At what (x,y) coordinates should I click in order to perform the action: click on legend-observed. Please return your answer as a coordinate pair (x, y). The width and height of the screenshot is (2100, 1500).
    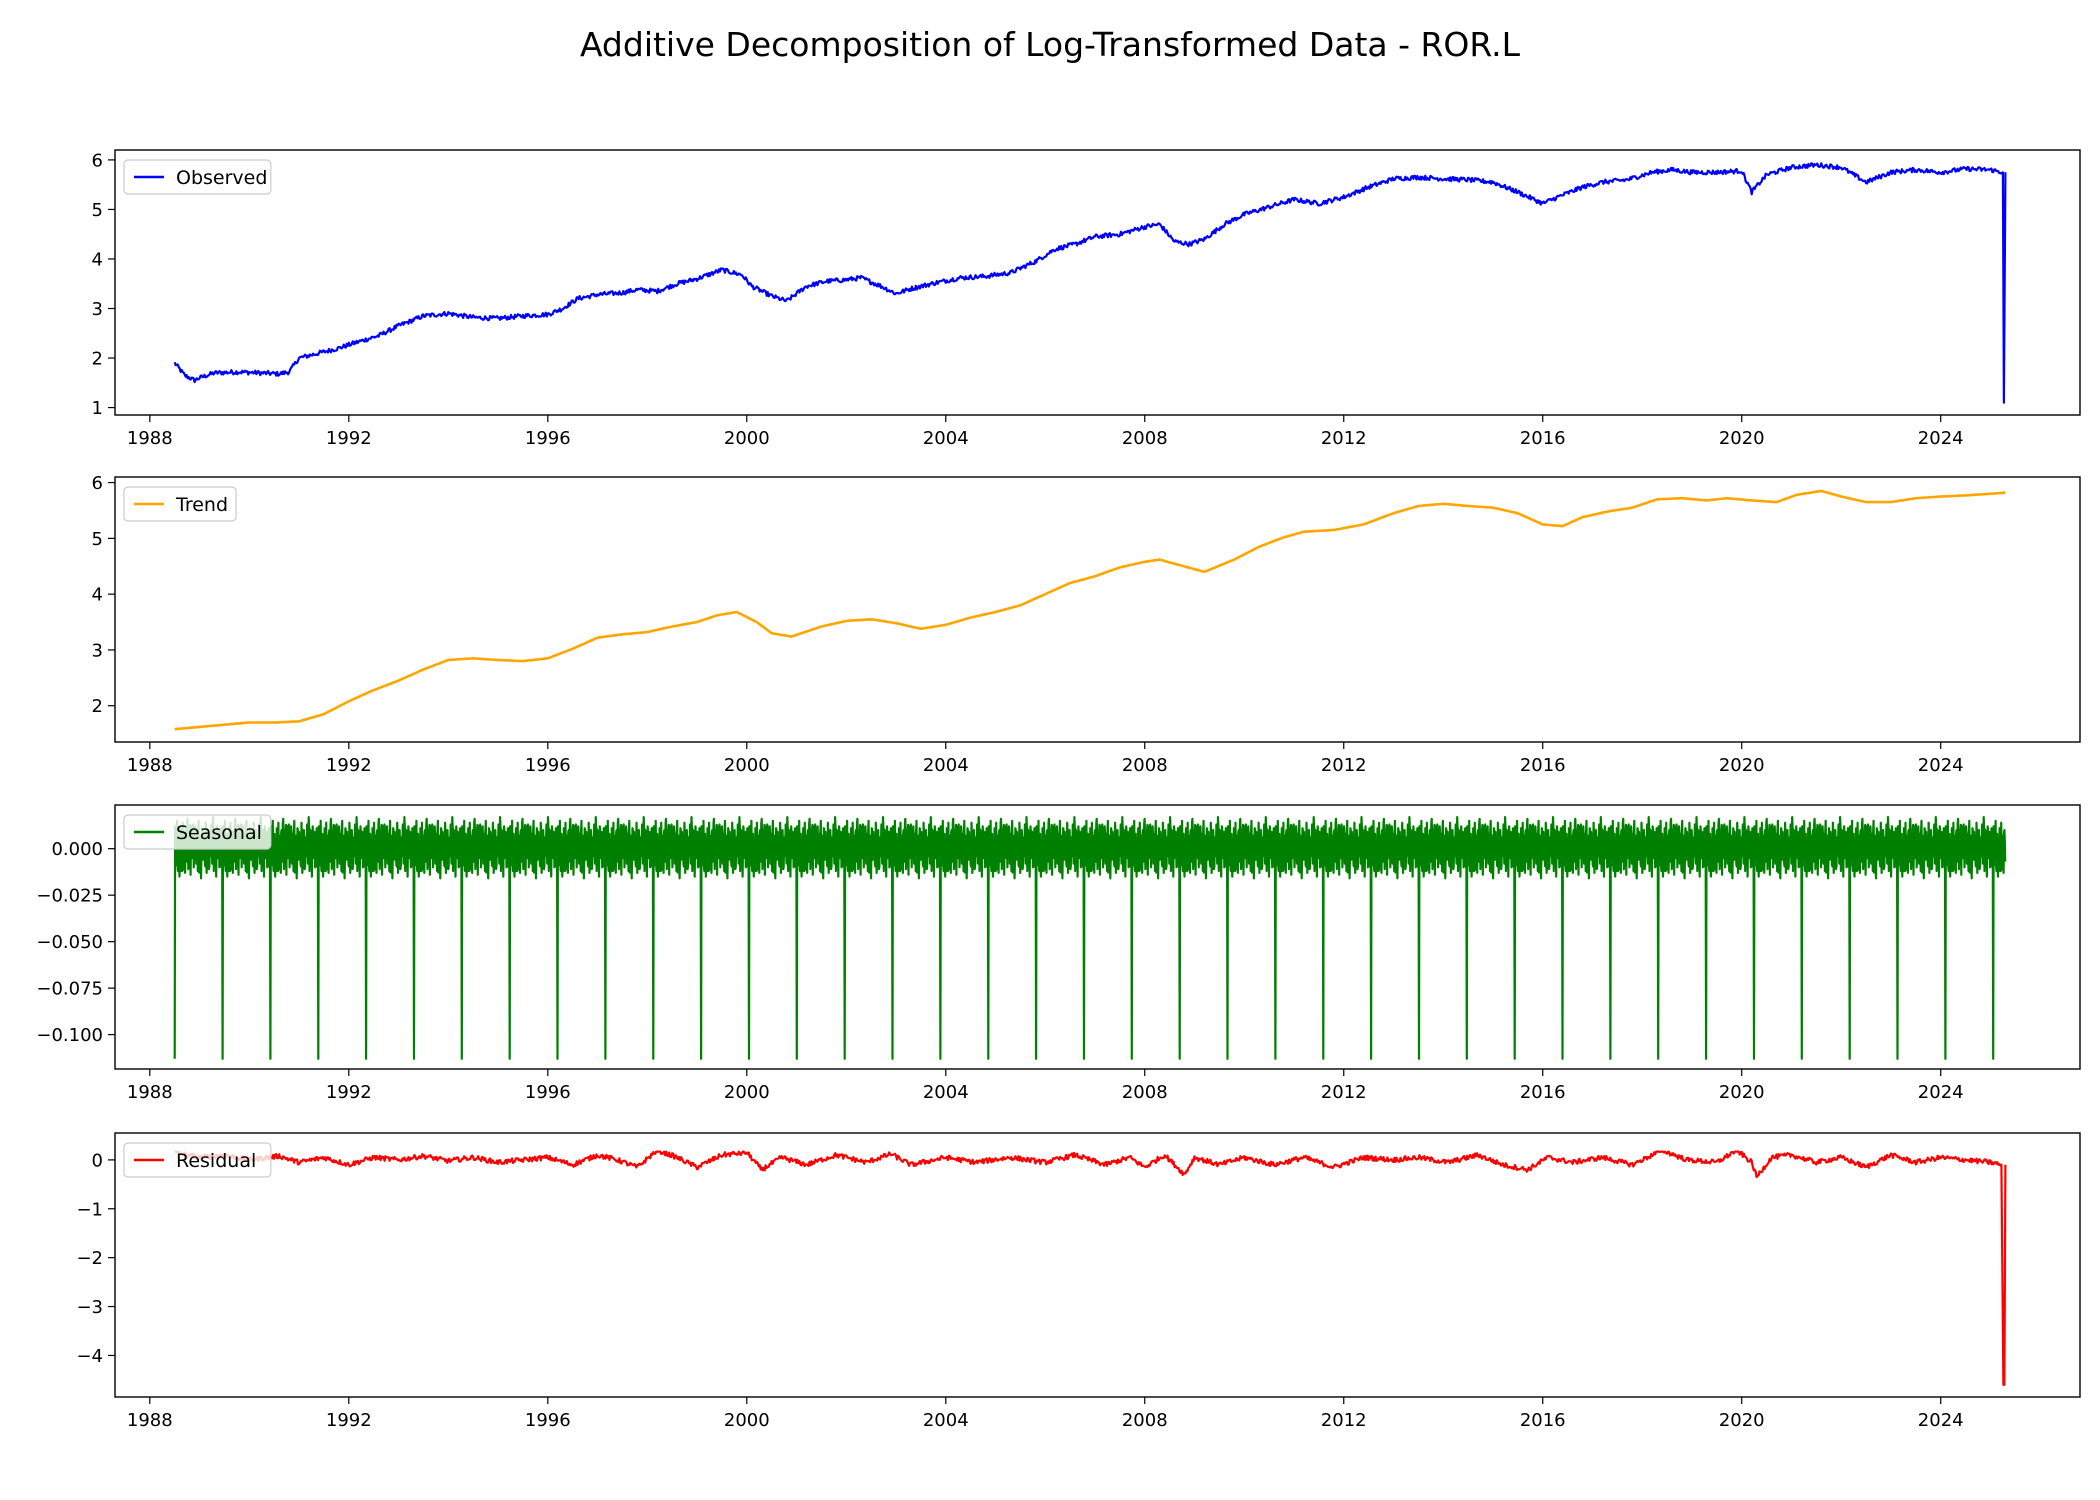
    Looking at the image, I should click on (197, 177).